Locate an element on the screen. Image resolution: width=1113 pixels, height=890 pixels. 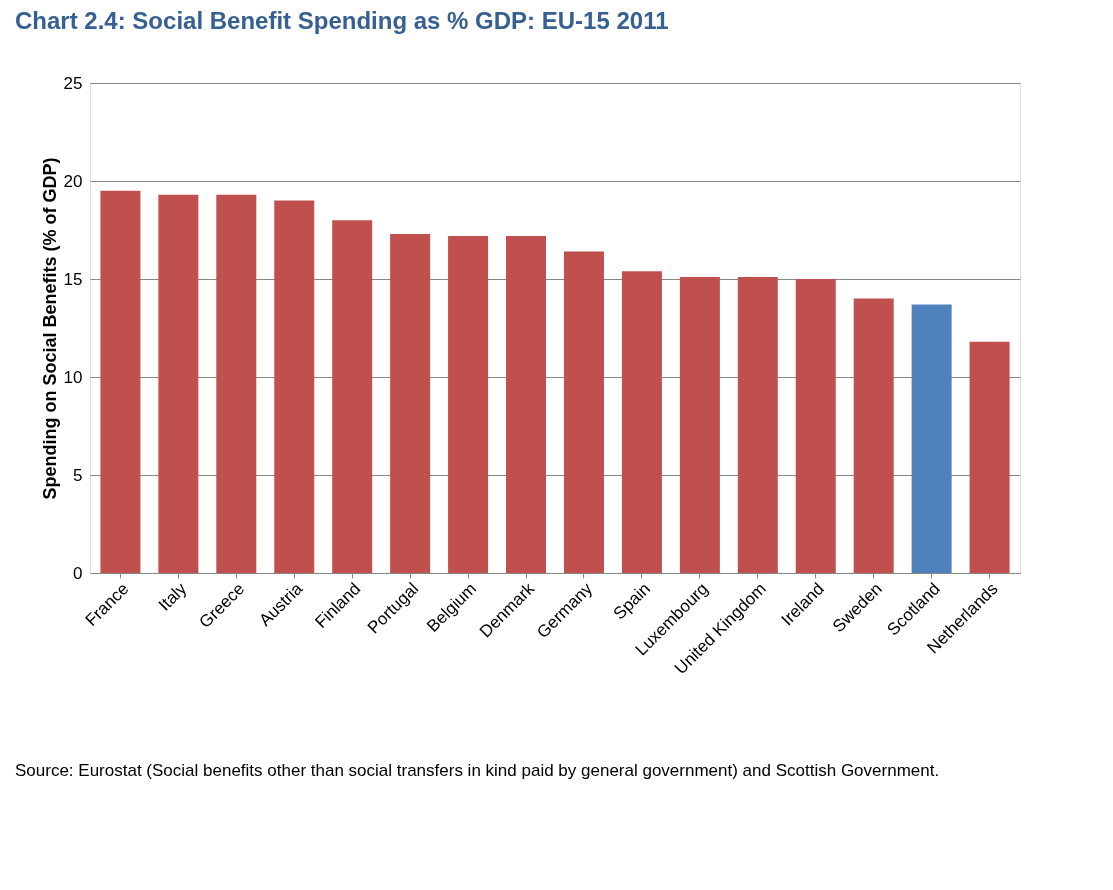
y-tick-label: 10 is located at coordinates (73, 377).